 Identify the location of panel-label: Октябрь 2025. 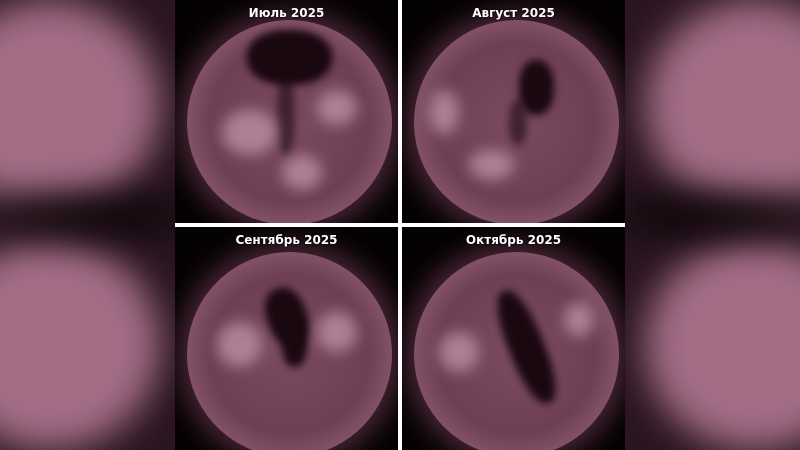
(513, 240).